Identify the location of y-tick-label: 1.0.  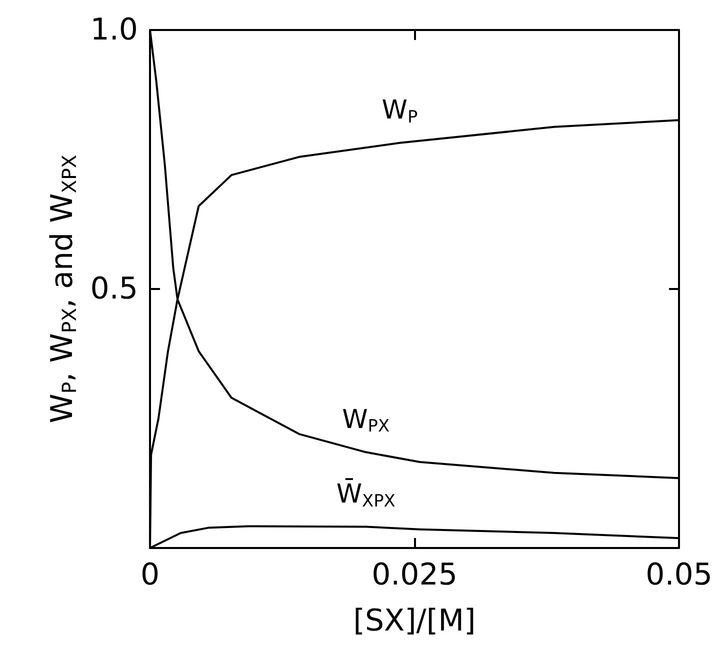
(114, 30).